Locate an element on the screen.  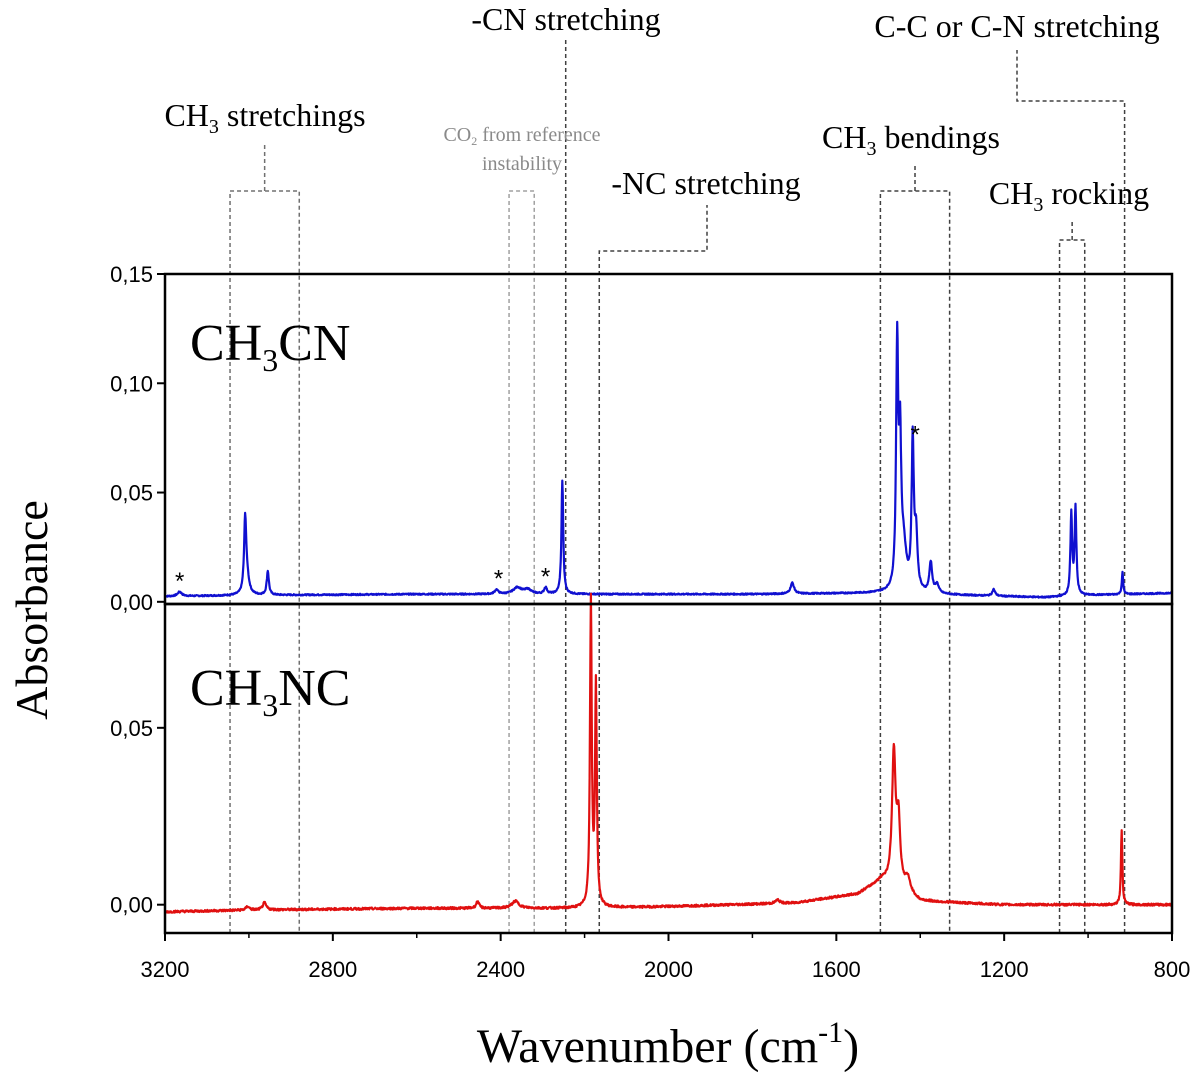
asterisk-marker-2: * is located at coordinates (545, 577).